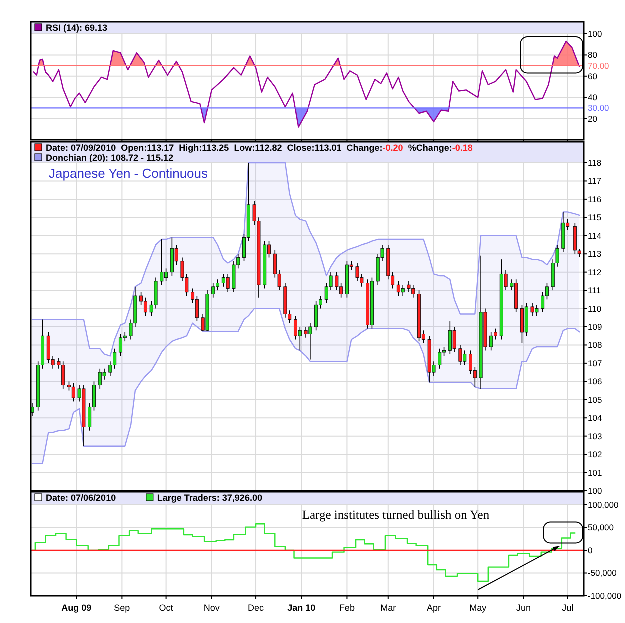 The width and height of the screenshot is (625, 623). What do you see at coordinates (306, 84) in the screenshot?
I see `line-series` at bounding box center [306, 84].